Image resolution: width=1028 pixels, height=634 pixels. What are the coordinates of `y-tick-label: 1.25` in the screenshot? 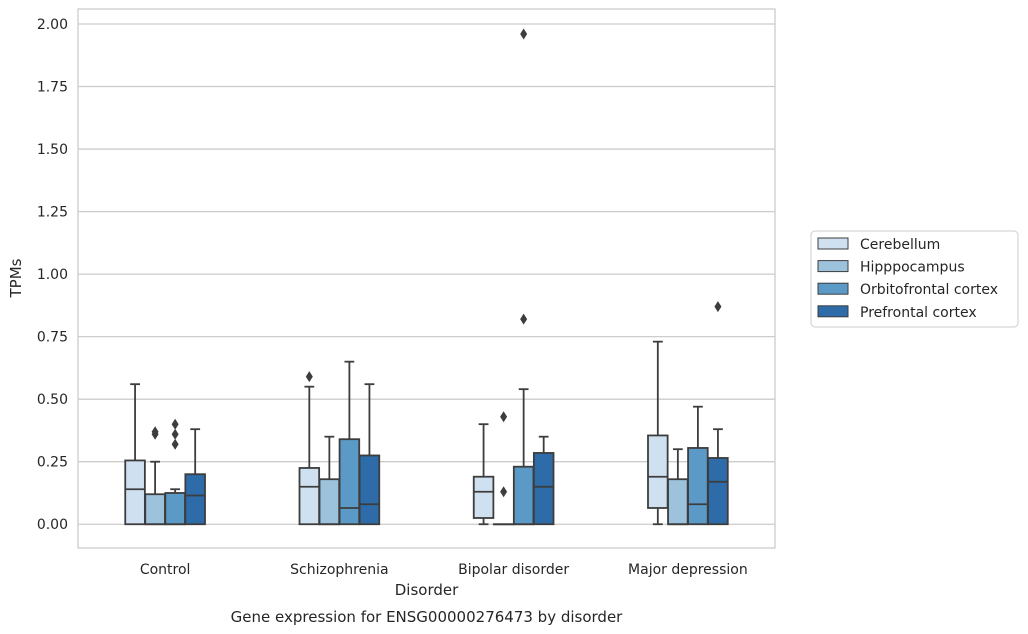 It's located at (52, 213).